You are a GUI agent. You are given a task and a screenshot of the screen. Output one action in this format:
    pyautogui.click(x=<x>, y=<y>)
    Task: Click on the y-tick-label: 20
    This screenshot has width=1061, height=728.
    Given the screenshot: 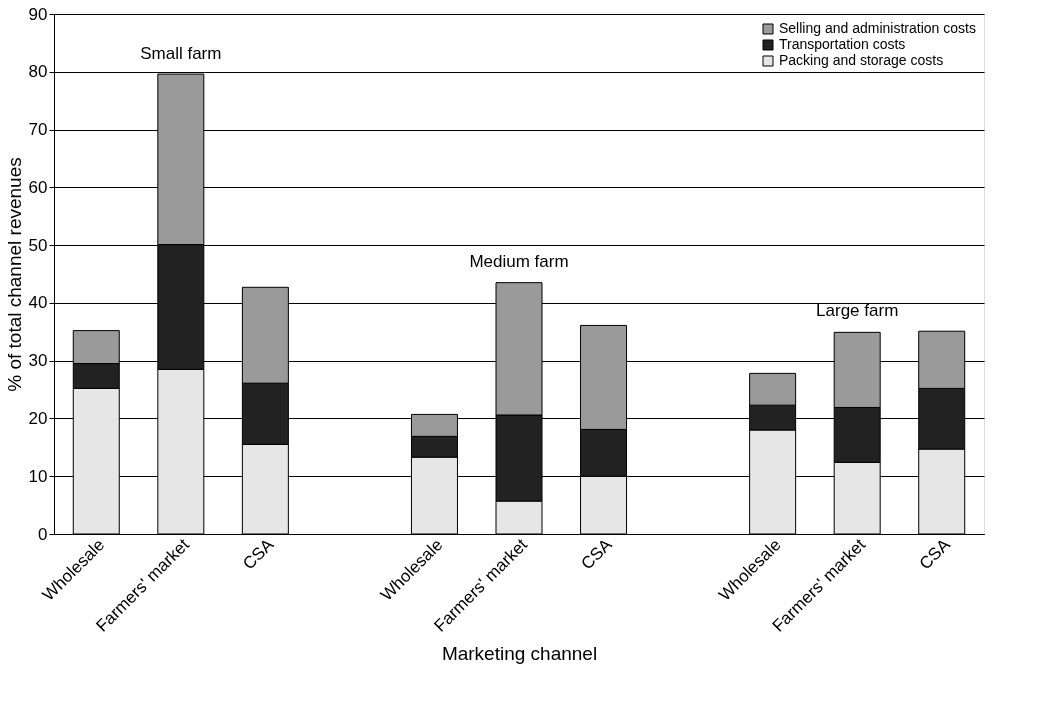 What is the action you would take?
    pyautogui.click(x=38, y=418)
    